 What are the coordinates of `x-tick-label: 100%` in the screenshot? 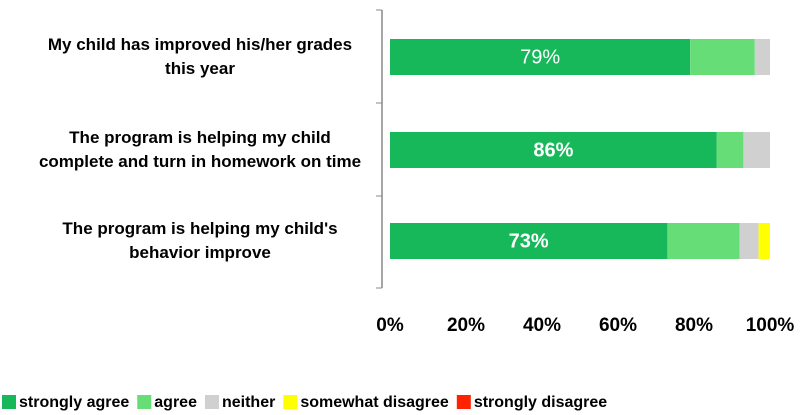 It's located at (770, 325).